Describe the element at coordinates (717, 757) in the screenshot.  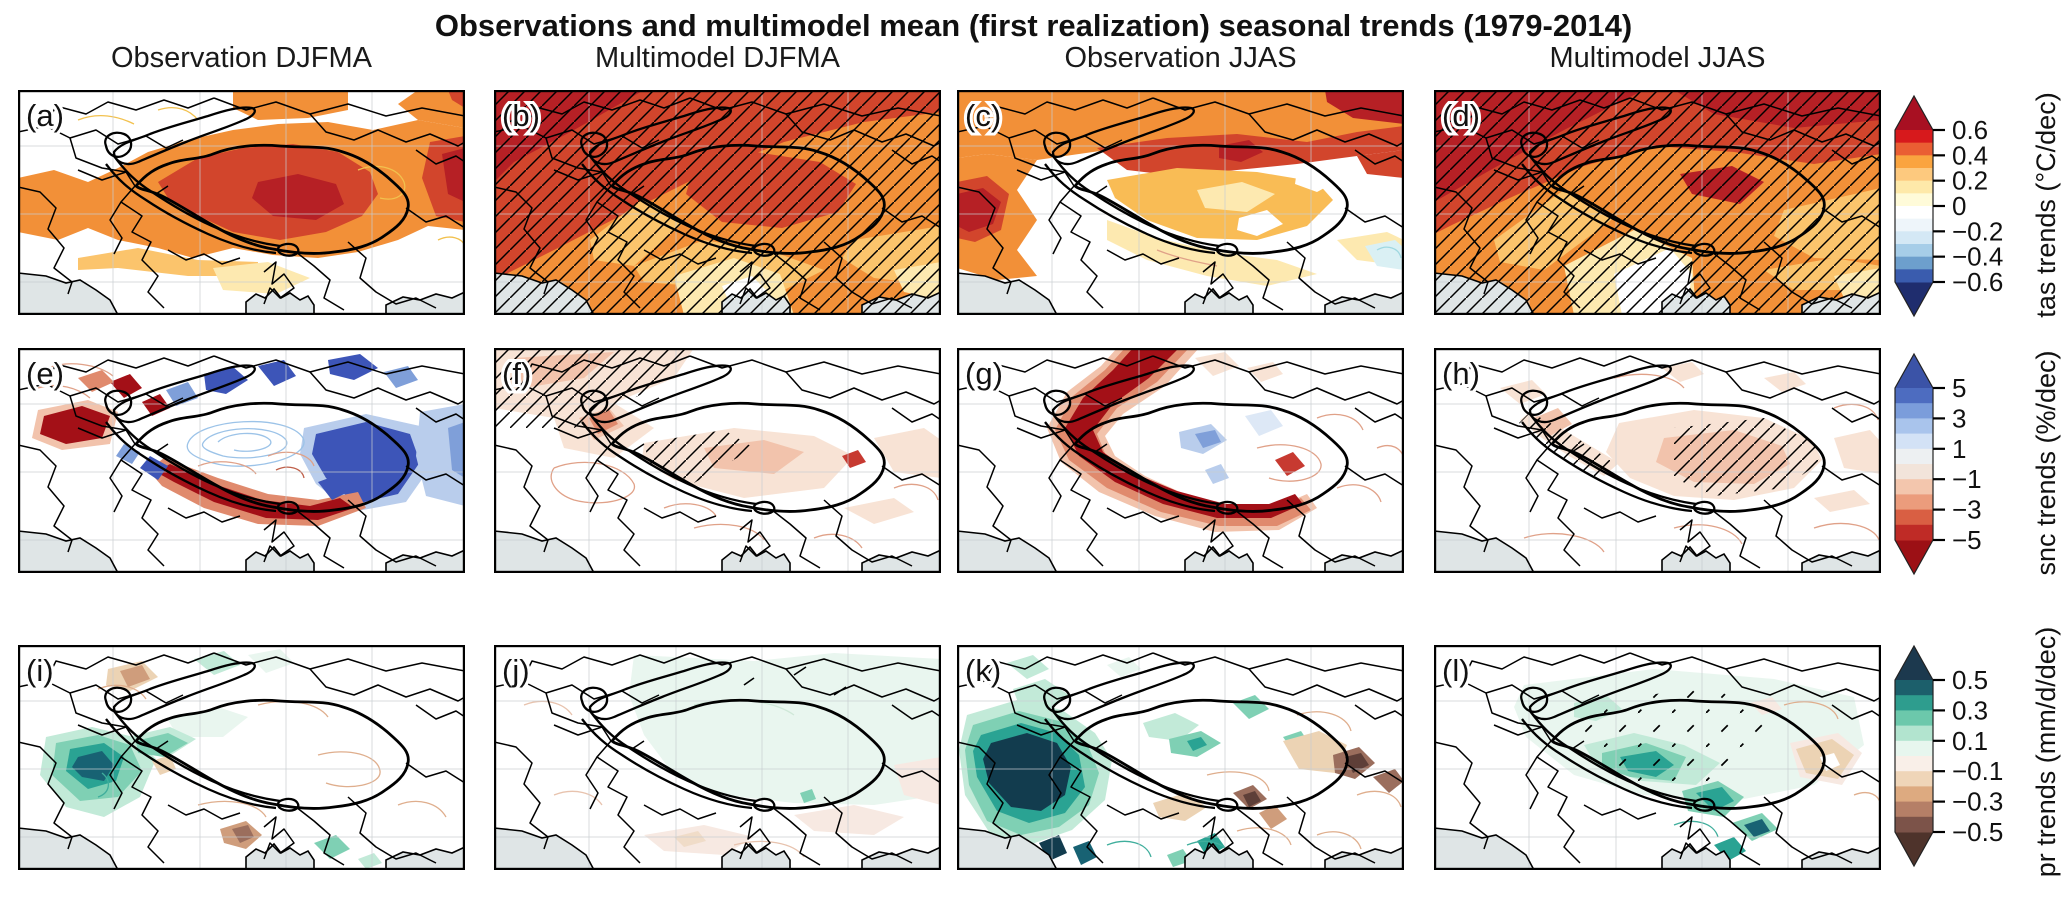
I see `map-panel-j: (j)` at that location.